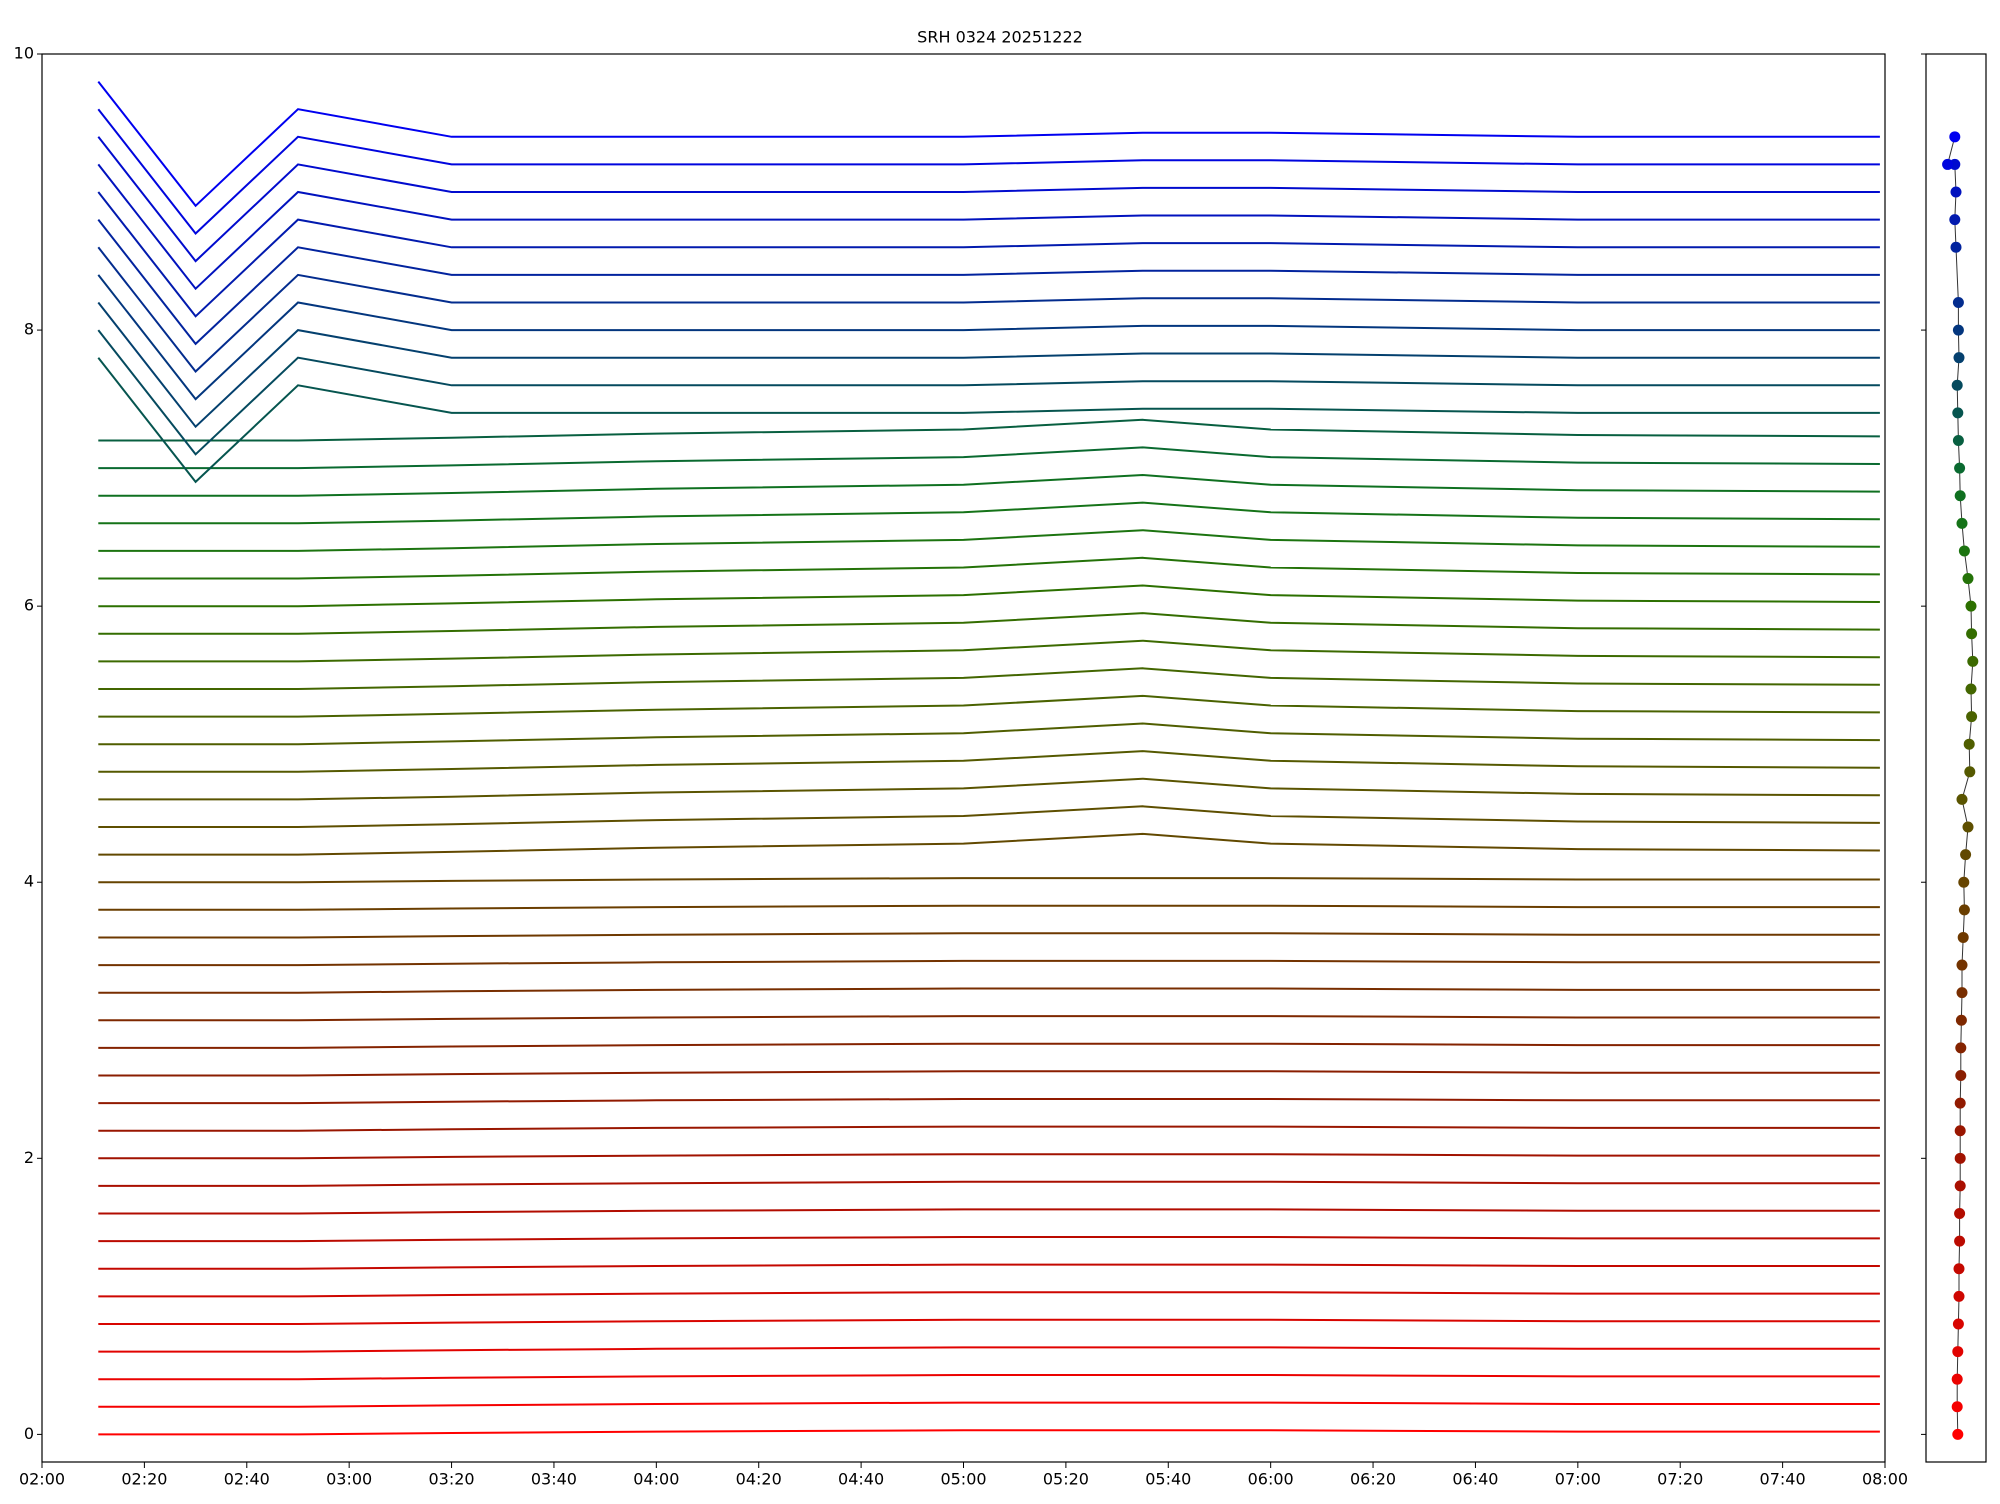 This screenshot has height=1504, width=2000. Describe the element at coordinates (24, 53) in the screenshot. I see `y-tick-label: 10` at that location.